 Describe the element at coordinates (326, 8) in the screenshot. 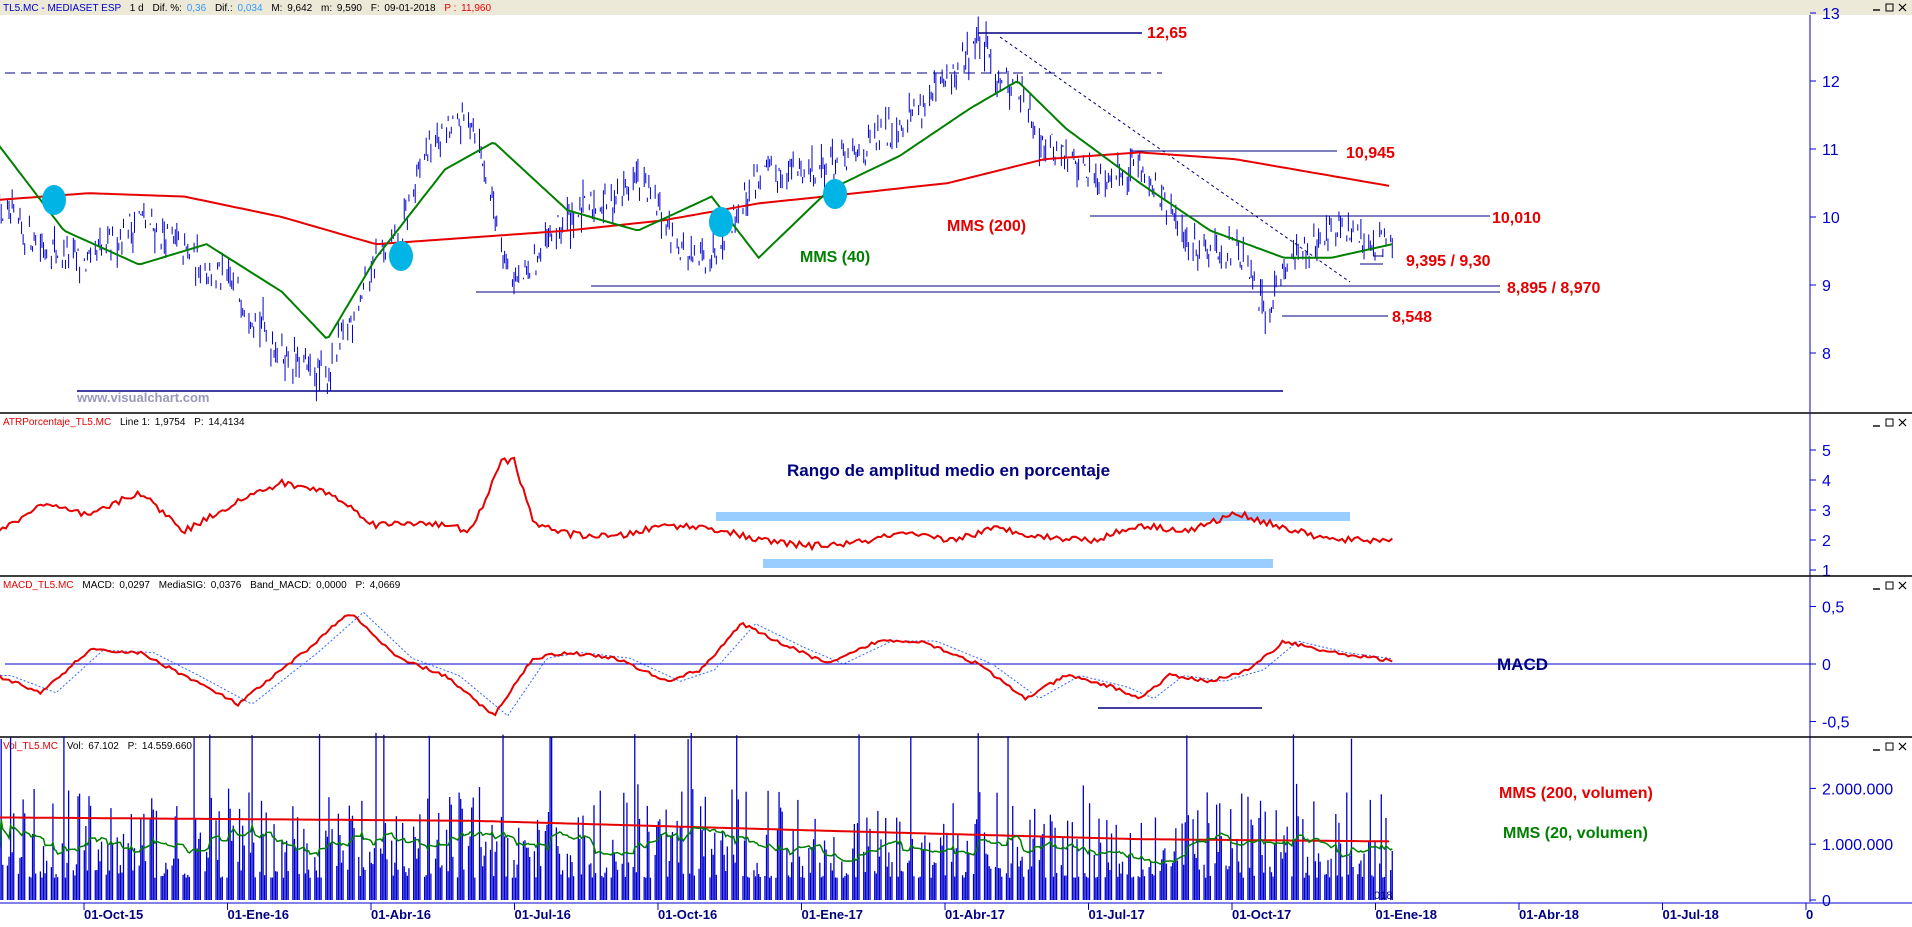

I see `price-header-min-label: m:` at that location.